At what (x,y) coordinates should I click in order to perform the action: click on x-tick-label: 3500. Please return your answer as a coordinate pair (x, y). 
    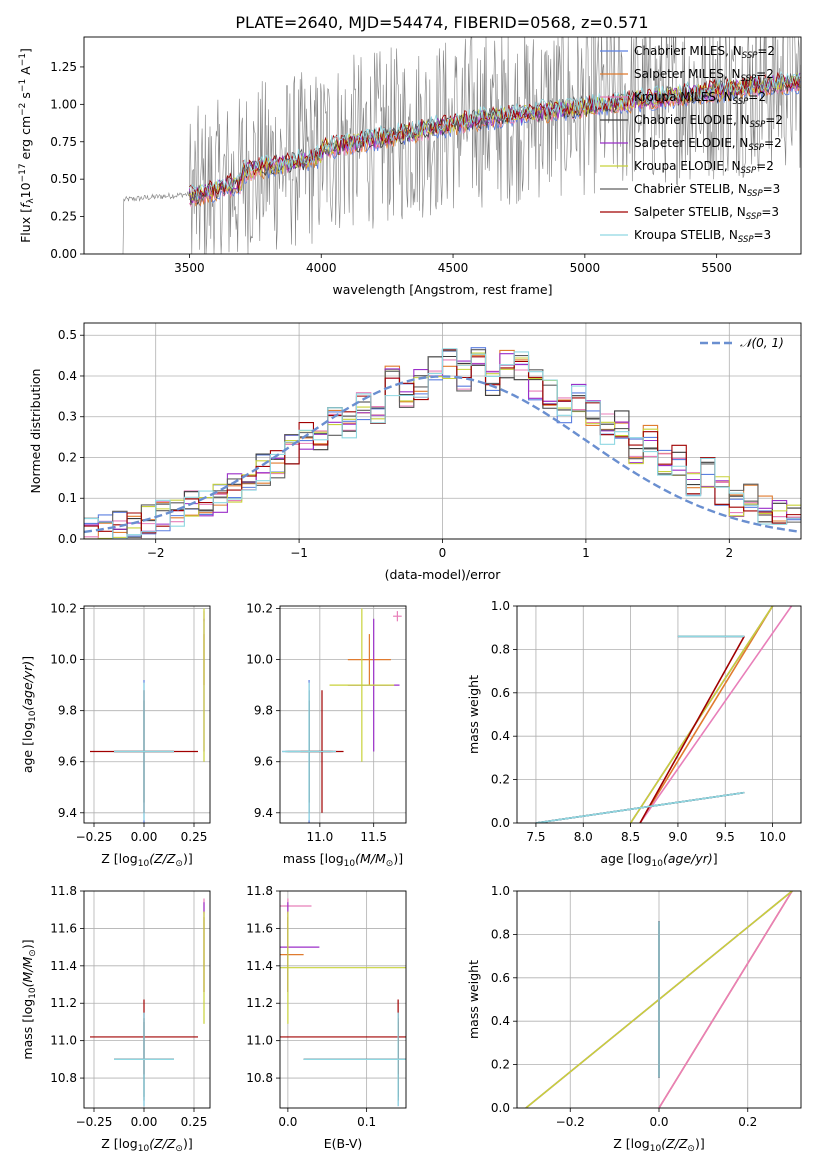
    Looking at the image, I should click on (189, 268).